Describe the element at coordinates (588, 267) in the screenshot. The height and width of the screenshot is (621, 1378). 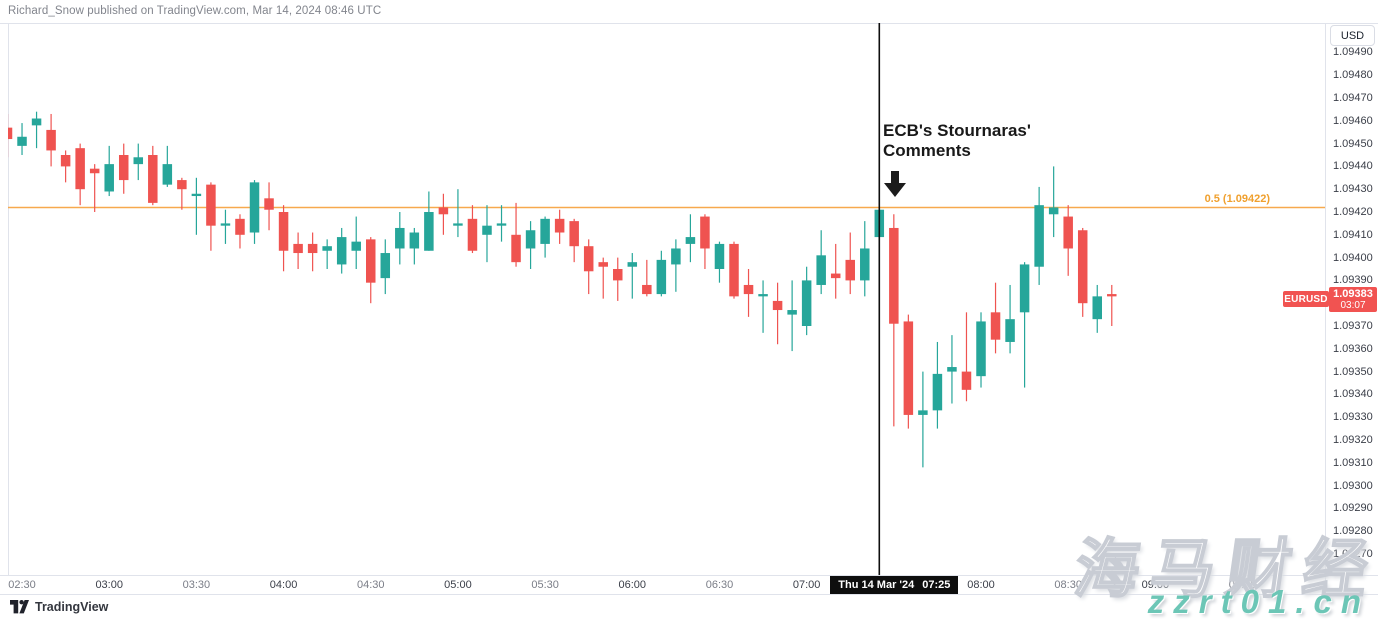
I see `candle-05:45` at that location.